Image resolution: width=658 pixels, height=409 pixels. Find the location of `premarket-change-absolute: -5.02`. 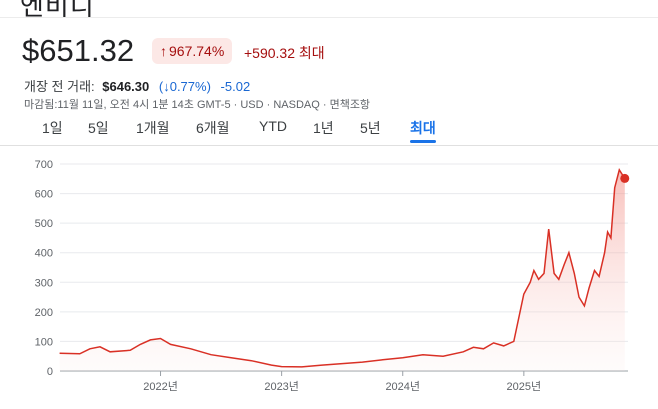

premarket-change-absolute: -5.02 is located at coordinates (235, 86).